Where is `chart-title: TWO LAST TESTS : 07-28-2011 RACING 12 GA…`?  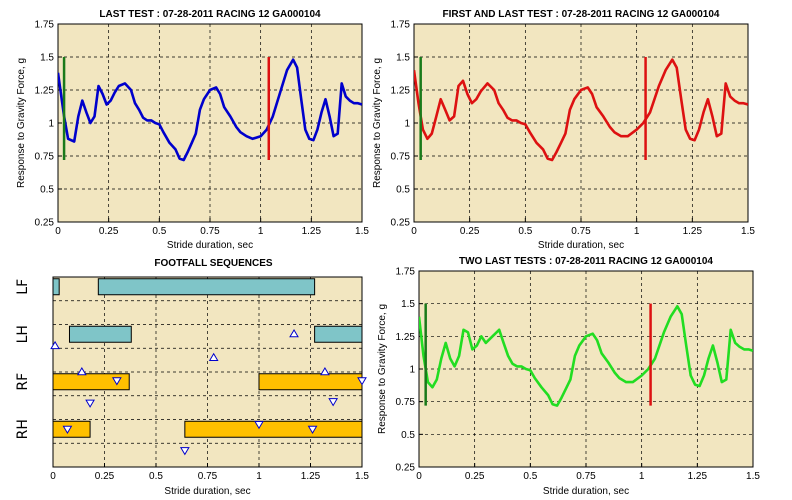
chart-title: TWO LAST TESTS : 07-28-2011 RACING 12 GA… is located at coordinates (586, 261).